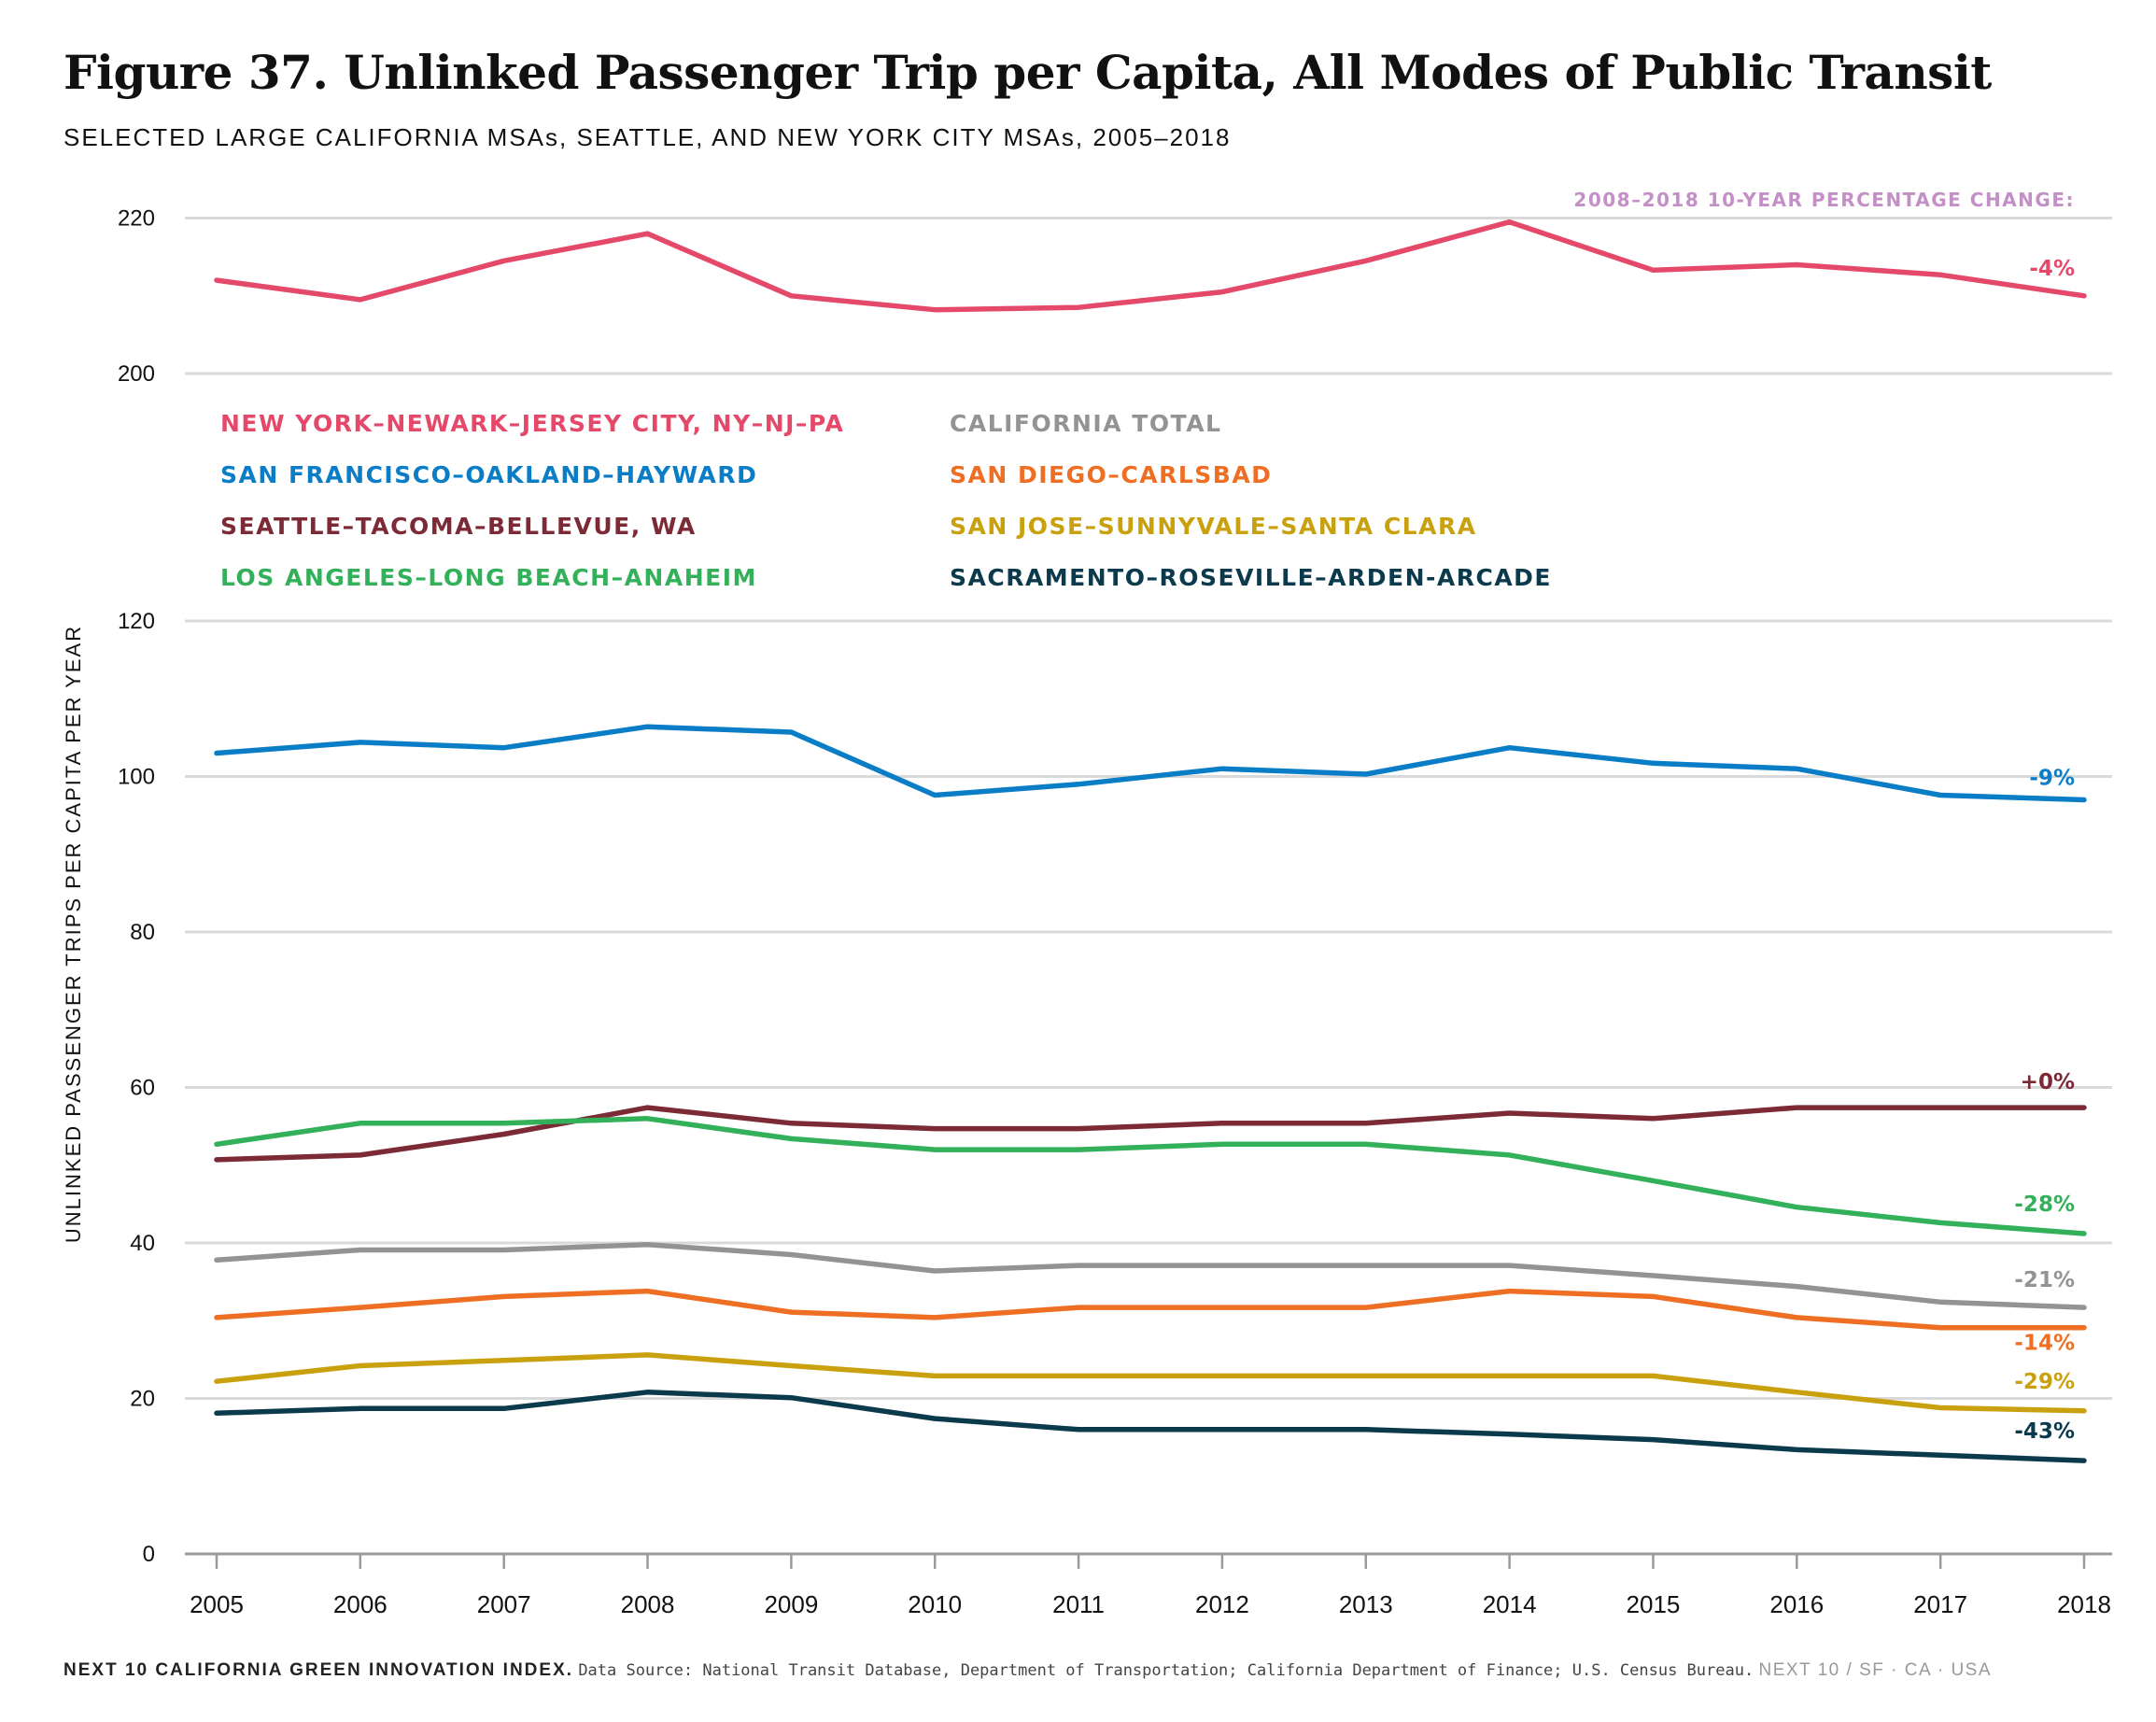  Describe the element at coordinates (136, 374) in the screenshot. I see `y-tick-label: 200` at that location.